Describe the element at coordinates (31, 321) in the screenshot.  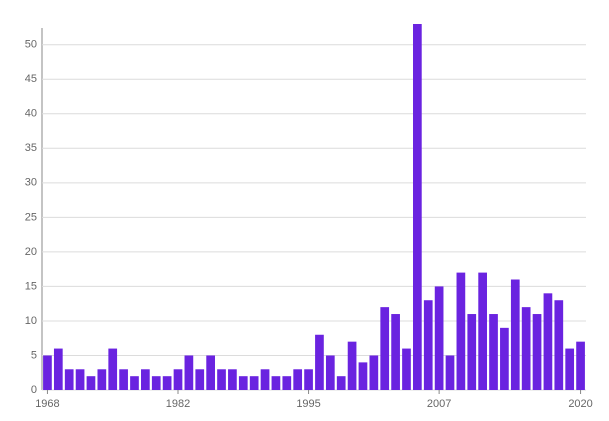
I see `y-tick-label: 10` at that location.